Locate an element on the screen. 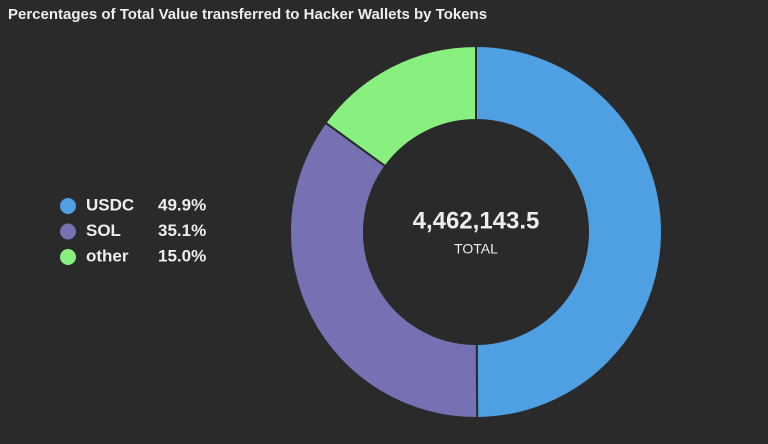 Image resolution: width=768 pixels, height=444 pixels. legend-value: 49.9% is located at coordinates (182, 204).